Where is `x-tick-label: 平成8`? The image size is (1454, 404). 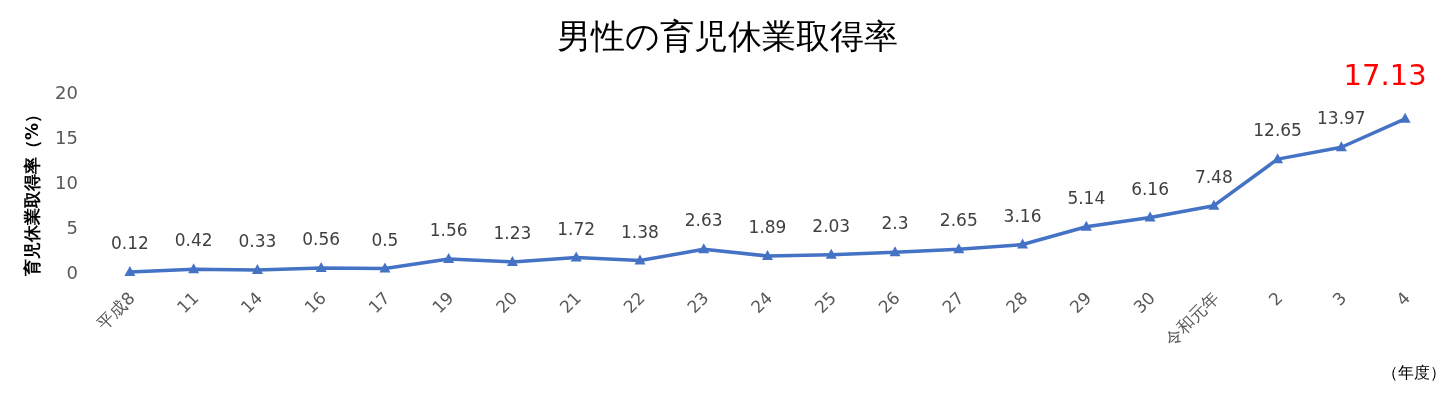
x-tick-label: 平成8 is located at coordinates (115, 310).